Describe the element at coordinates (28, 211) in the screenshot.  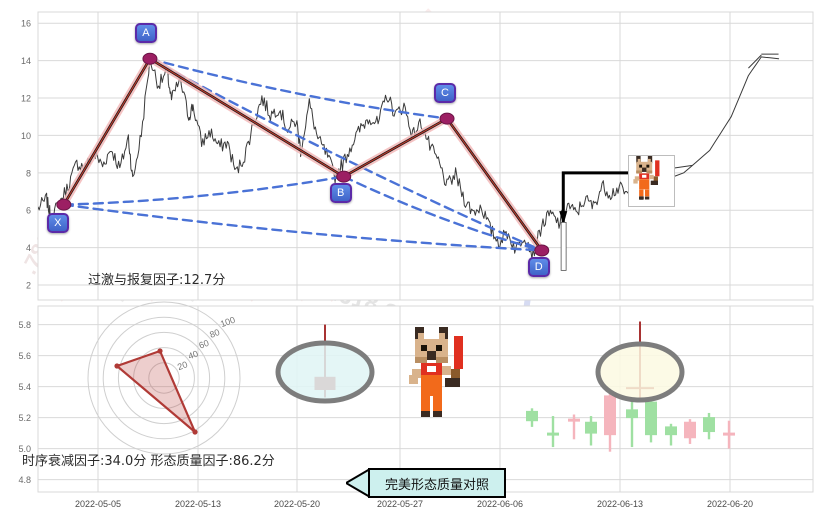
I see `y-tick-top: 6` at that location.